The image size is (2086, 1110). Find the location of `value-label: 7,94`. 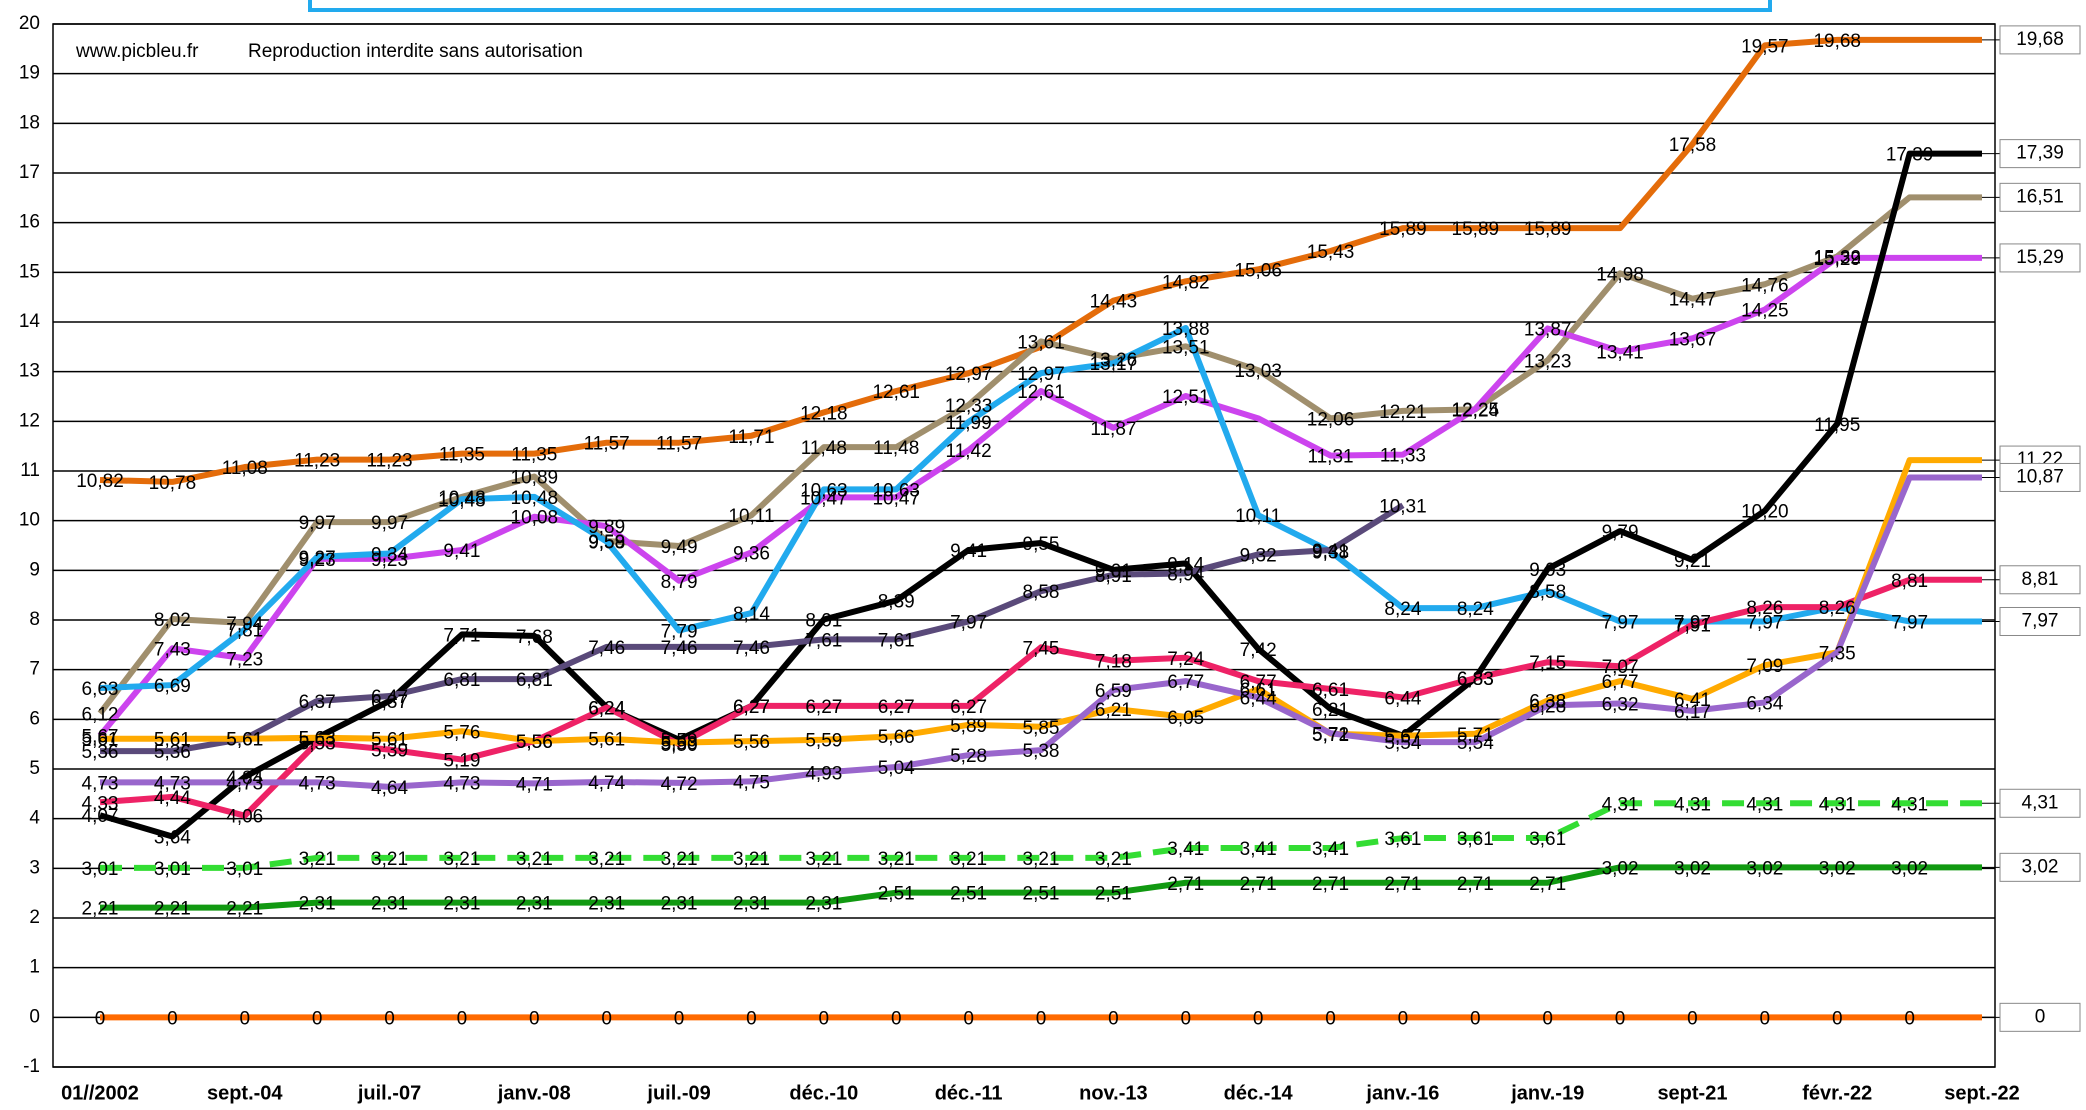

value-label: 7,94 is located at coordinates (244, 624).